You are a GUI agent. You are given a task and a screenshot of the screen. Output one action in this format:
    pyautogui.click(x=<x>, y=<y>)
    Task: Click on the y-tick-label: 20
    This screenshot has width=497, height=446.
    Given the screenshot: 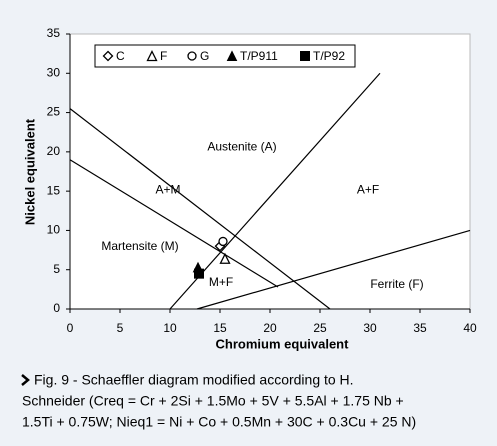 What is the action you would take?
    pyautogui.click(x=54, y=151)
    